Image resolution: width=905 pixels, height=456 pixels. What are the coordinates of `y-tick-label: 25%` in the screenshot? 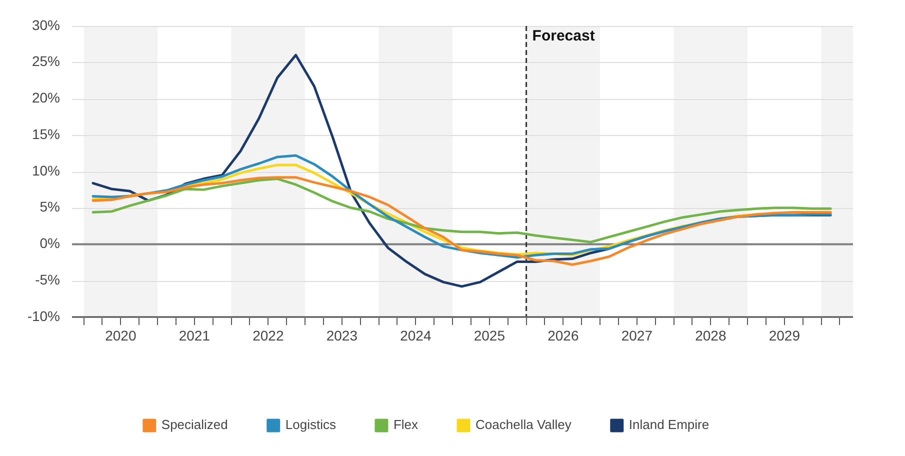 It's located at (46, 61).